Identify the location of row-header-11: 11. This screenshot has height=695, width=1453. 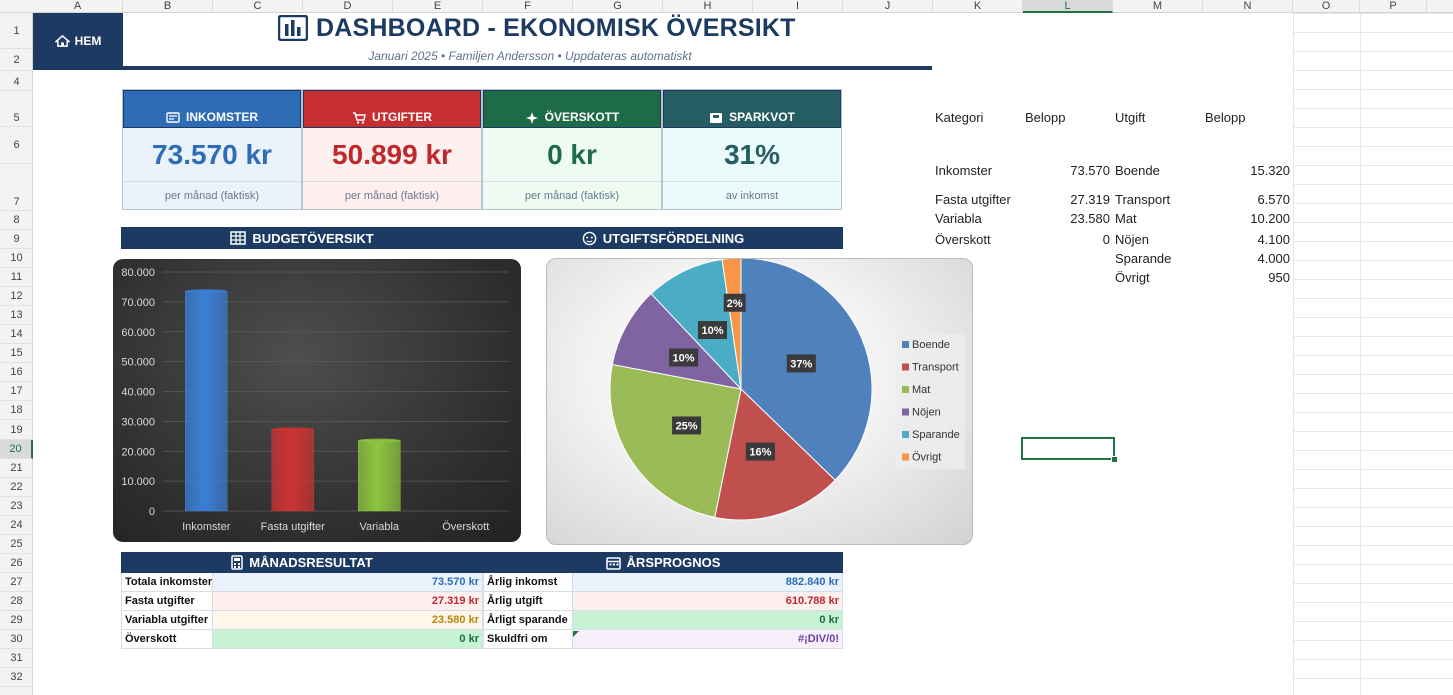
(16, 277).